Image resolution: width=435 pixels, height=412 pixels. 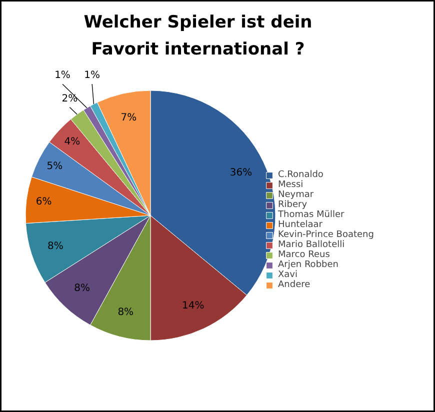 I want to click on data-label: 6%, so click(x=44, y=202).